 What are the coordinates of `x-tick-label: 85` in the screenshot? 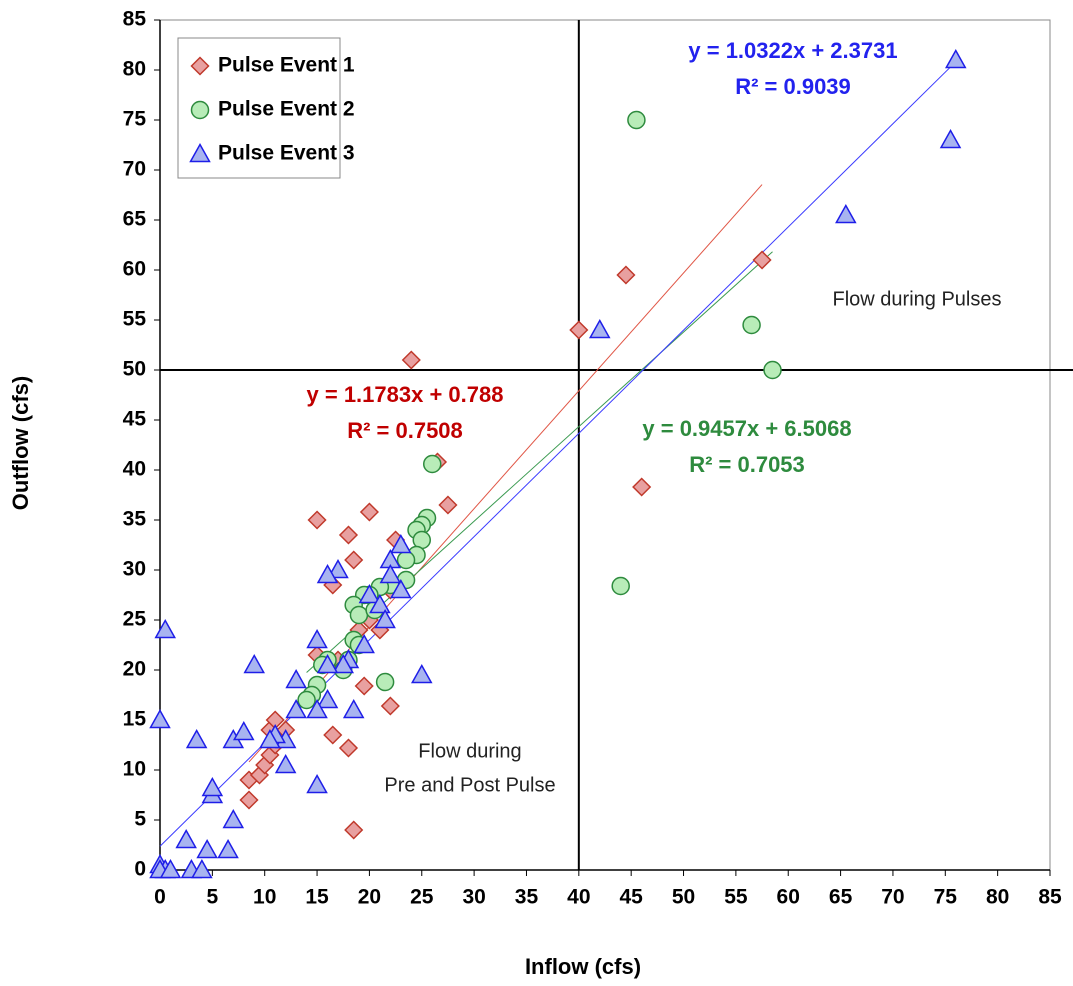 It's located at (1050, 897).